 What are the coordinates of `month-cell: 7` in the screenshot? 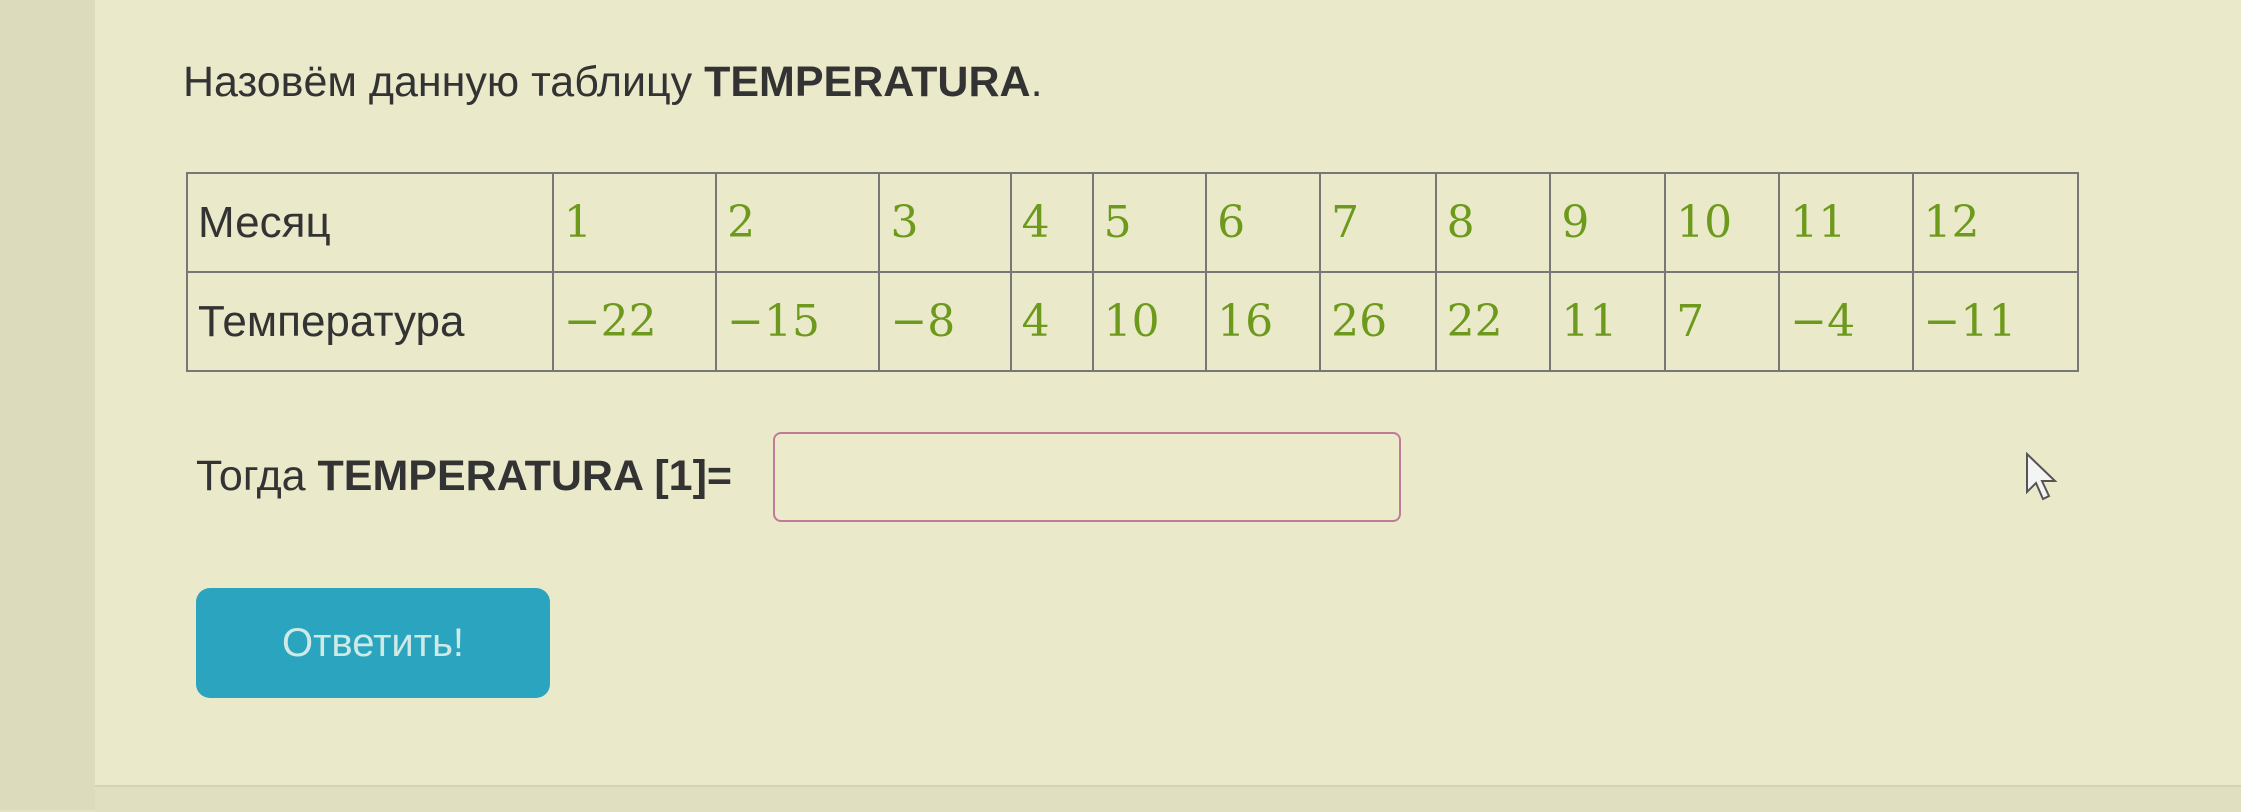 It's located at (1378, 222).